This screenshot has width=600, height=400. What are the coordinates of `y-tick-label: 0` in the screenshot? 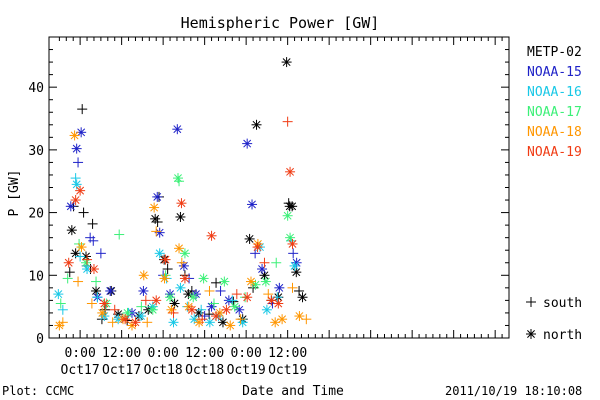 It's located at (40, 339).